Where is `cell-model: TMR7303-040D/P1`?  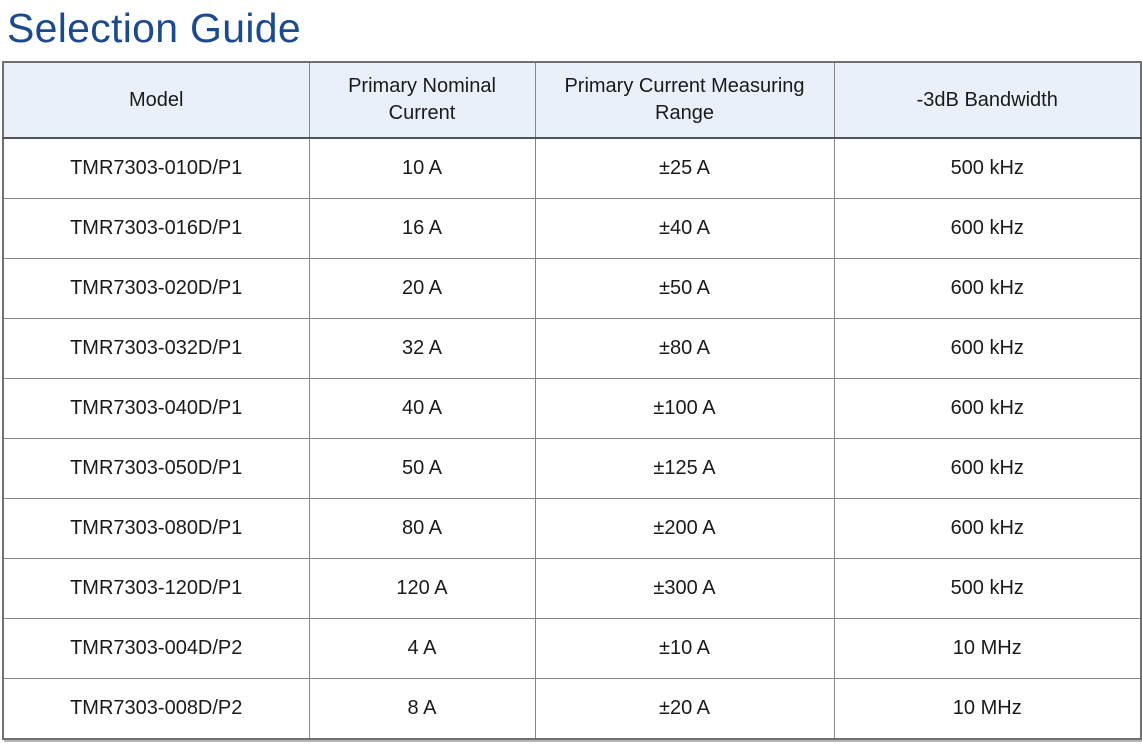 cell-model: TMR7303-040D/P1 is located at coordinates (156, 409).